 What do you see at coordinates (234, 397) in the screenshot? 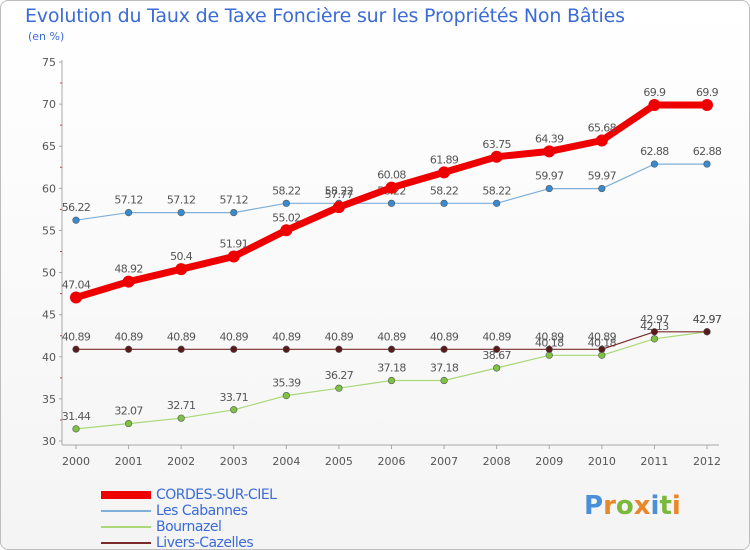
I see `data-label: 33.71` at bounding box center [234, 397].